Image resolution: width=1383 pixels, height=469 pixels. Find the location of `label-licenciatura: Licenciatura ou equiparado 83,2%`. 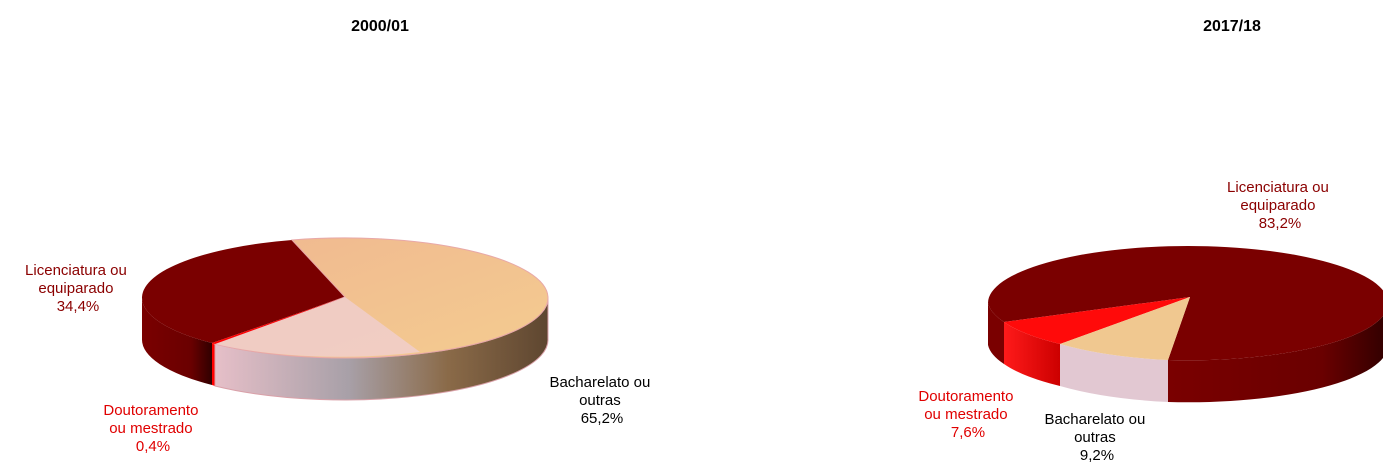

label-licenciatura: Licenciatura ou equiparado 83,2% is located at coordinates (1280, 205).